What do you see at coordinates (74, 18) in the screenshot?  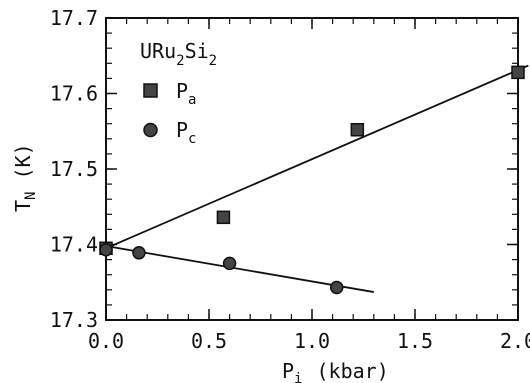 I see `y-tick-label: 17.7` at bounding box center [74, 18].